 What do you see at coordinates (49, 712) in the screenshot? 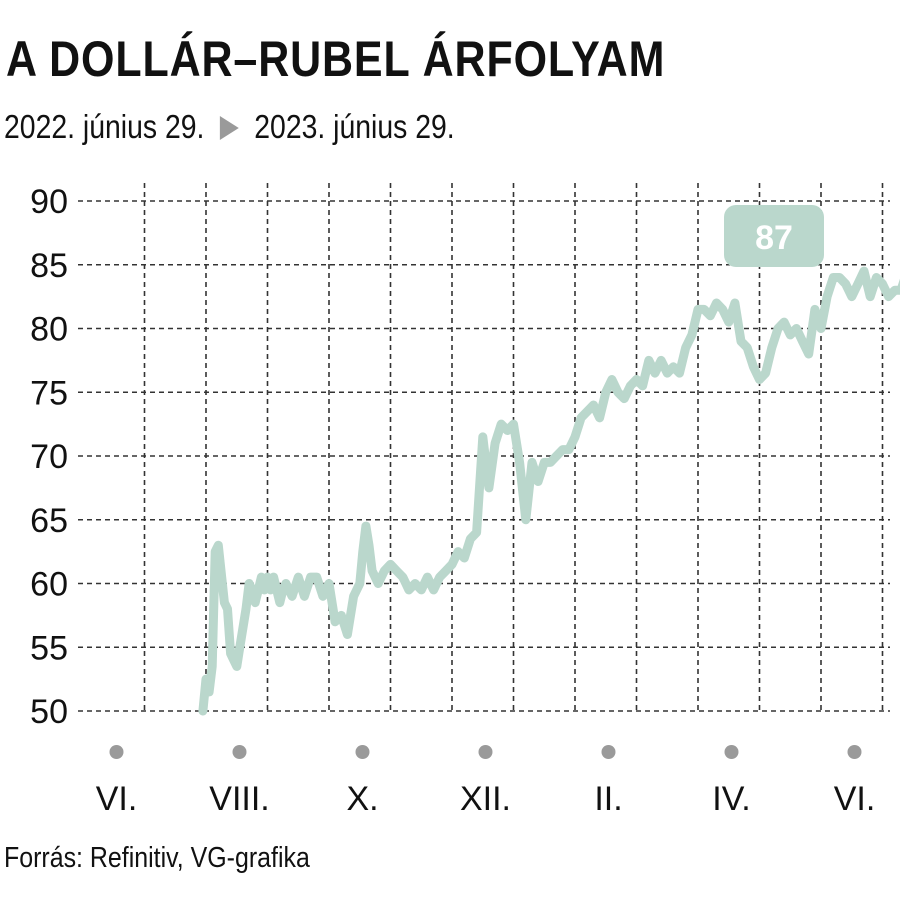
I see `y-tick-label: 50` at bounding box center [49, 712].